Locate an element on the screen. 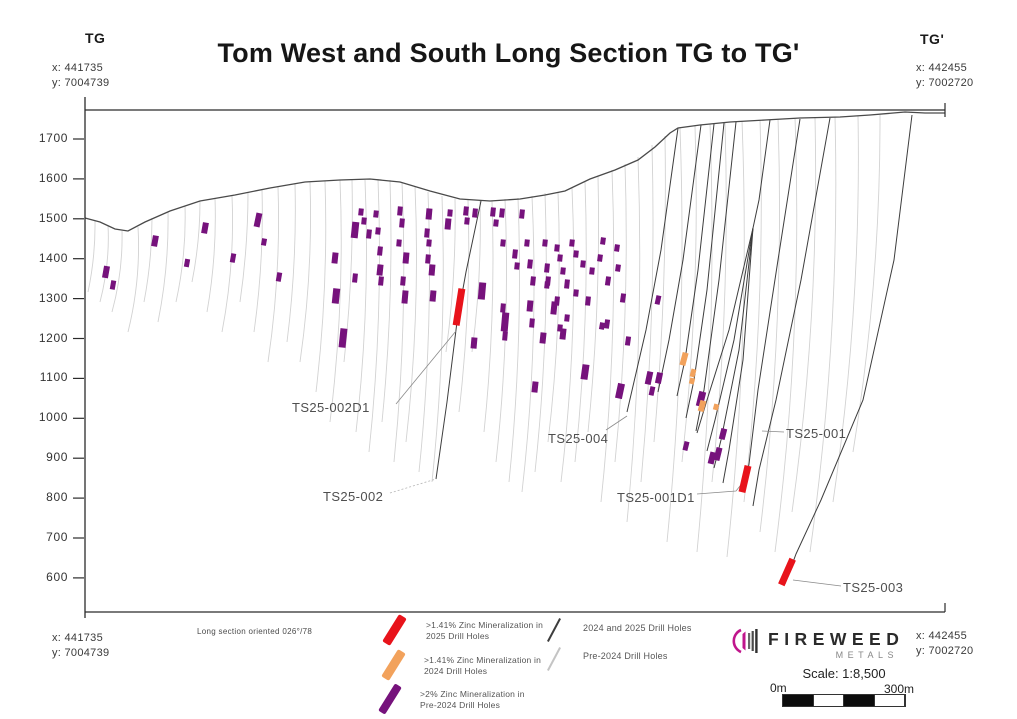 Image resolution: width=1017 pixels, height=719 pixels. elevation-tick-label: 1500 is located at coordinates (53, 217).